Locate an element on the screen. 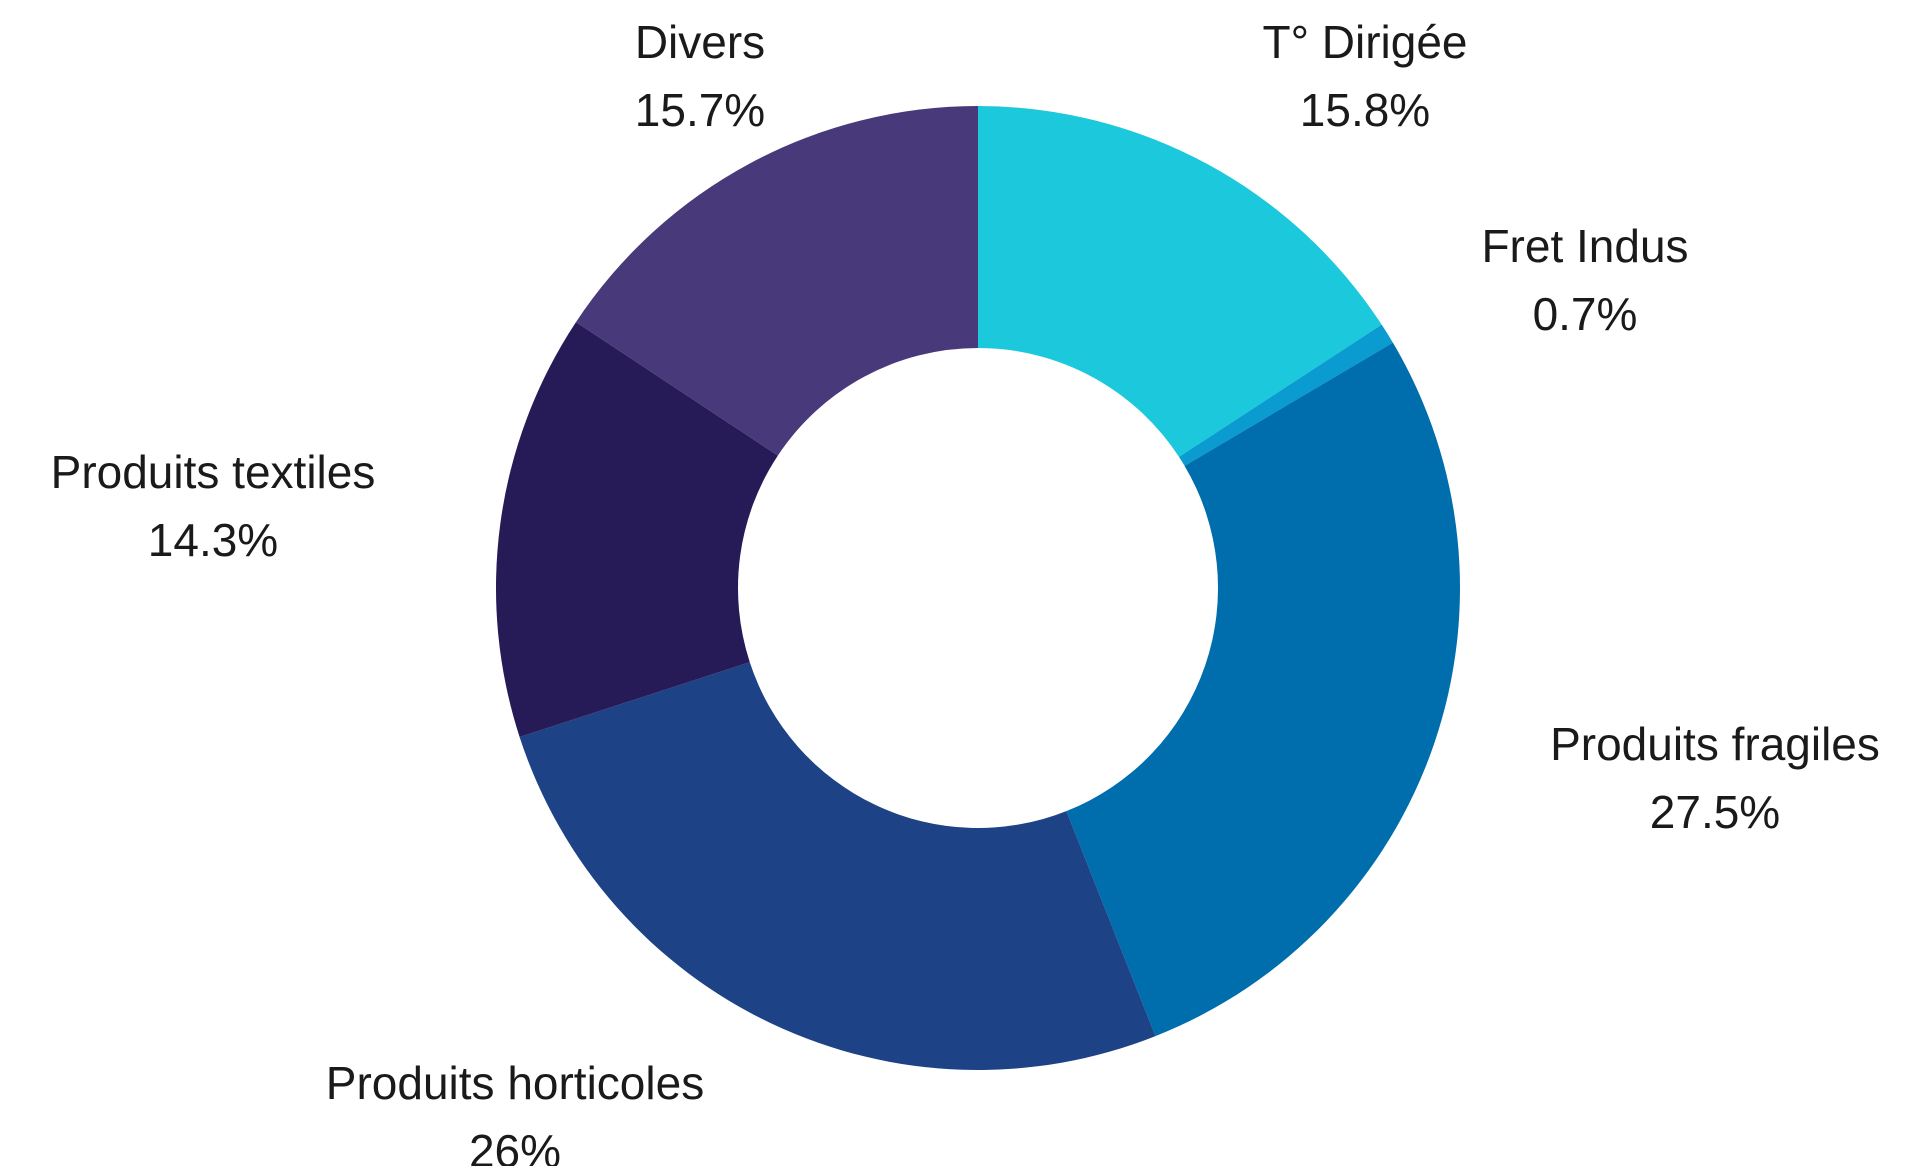 The width and height of the screenshot is (1906, 1166). slice-produits-textiles is located at coordinates (637, 529).